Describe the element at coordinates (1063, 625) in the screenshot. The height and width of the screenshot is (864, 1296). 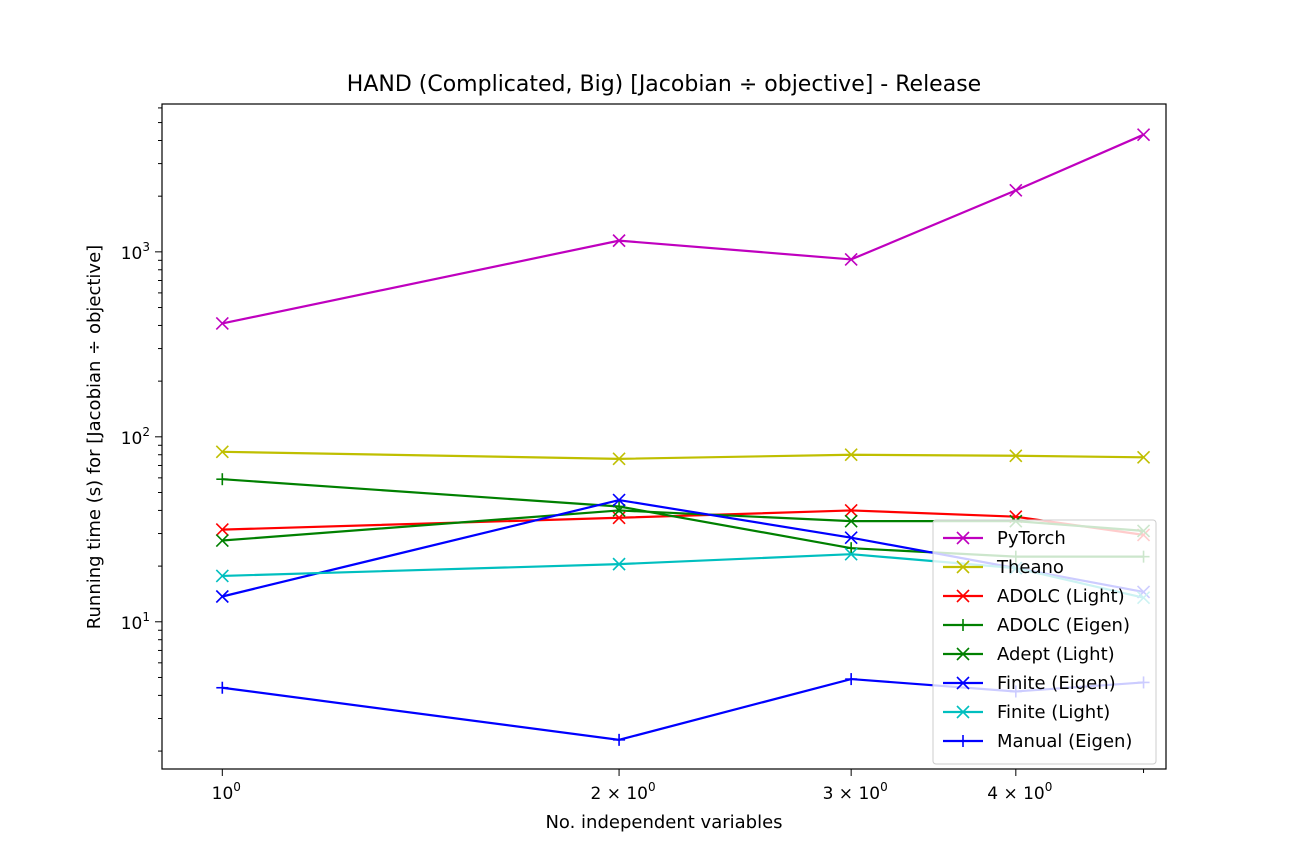
I see `legend-label: ADOLC (Eigen)` at that location.